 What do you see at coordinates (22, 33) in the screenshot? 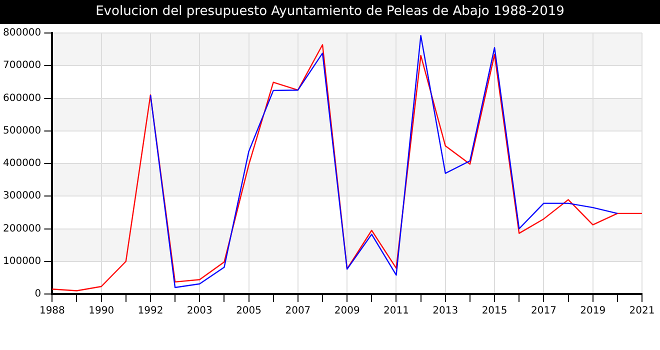
I see `y-tick-label: 800000` at bounding box center [22, 33].